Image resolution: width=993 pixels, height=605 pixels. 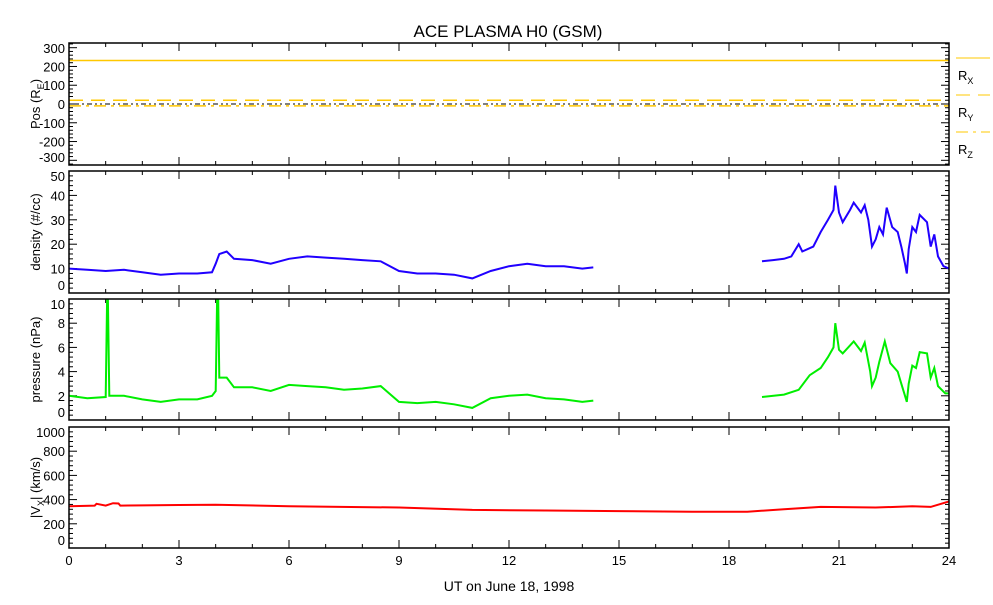 I want to click on y-axis-label: density (#/cc), so click(x=35, y=231).